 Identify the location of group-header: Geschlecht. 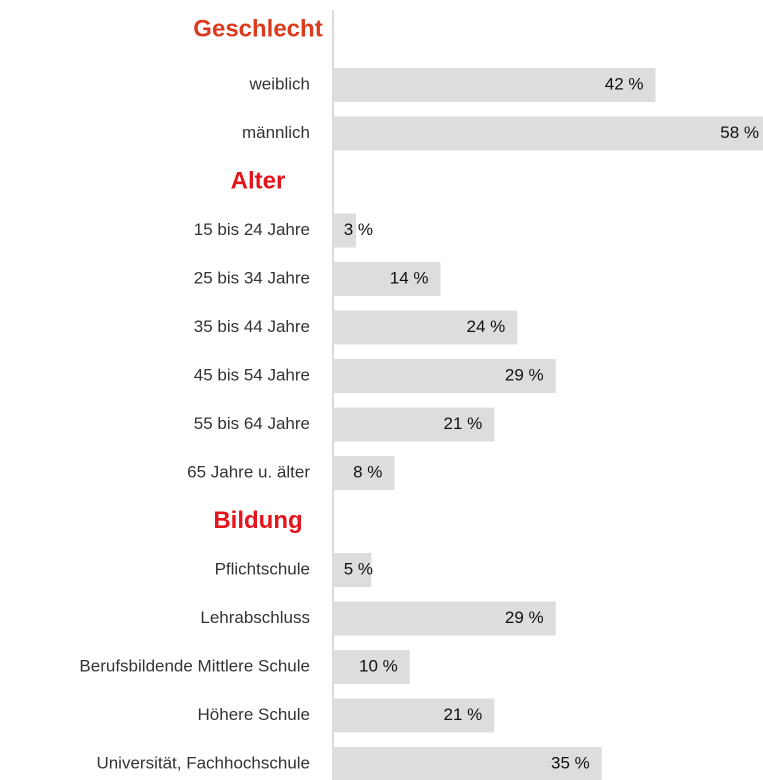
(257, 28).